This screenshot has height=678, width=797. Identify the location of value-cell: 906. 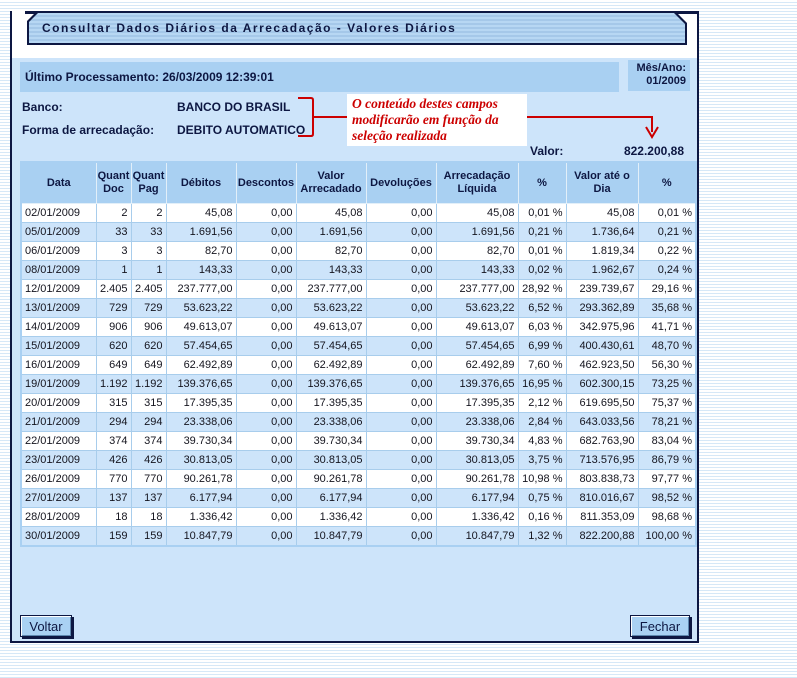
(113, 327).